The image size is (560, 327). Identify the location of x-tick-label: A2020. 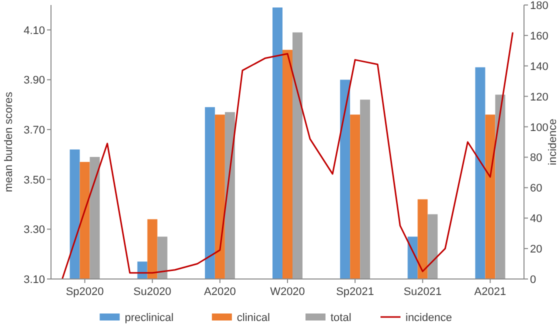
(220, 292).